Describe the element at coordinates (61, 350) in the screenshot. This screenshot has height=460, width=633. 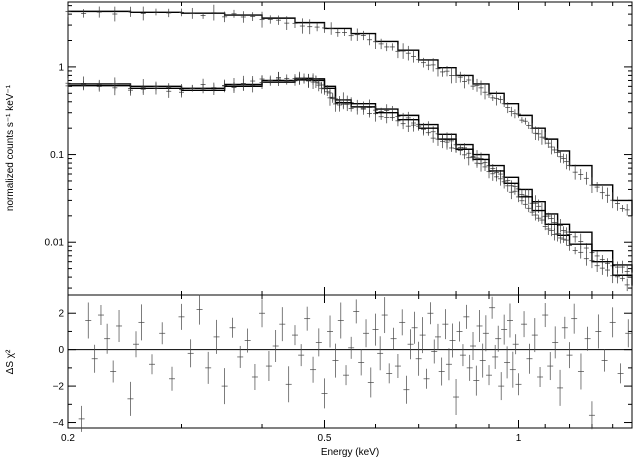
I see `residual-y-tick-label: 0` at that location.